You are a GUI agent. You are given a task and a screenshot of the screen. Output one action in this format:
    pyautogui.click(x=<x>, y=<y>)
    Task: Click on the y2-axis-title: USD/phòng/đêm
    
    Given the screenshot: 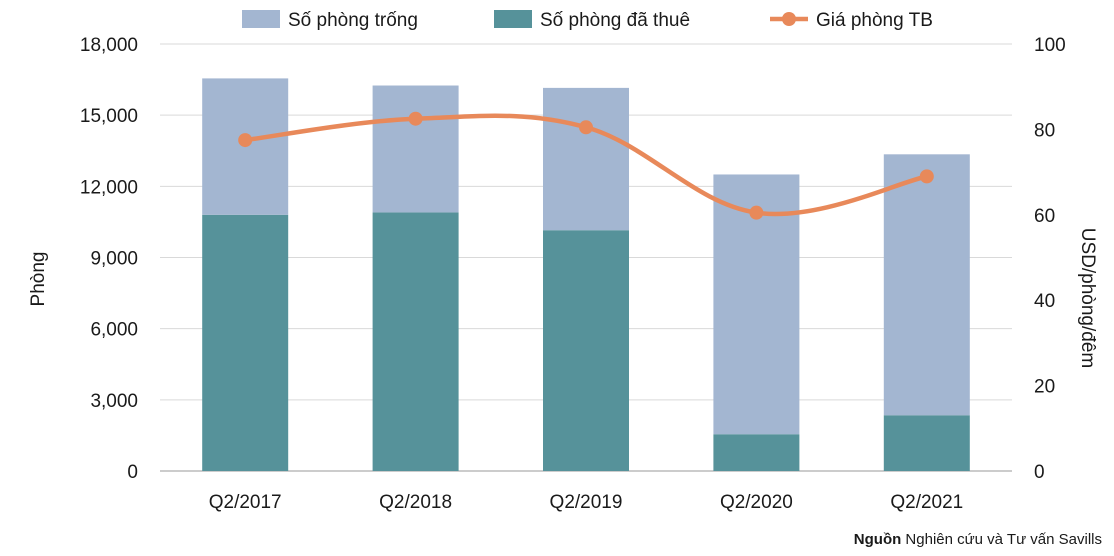 What is the action you would take?
    pyautogui.click(x=1087, y=298)
    